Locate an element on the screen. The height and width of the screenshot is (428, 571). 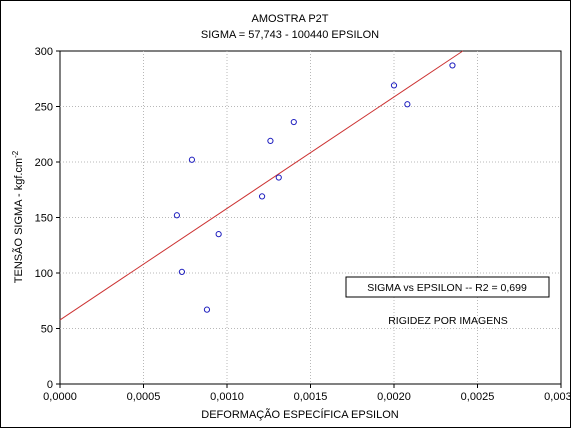
x-tick-label: 0,0015 is located at coordinates (311, 397).